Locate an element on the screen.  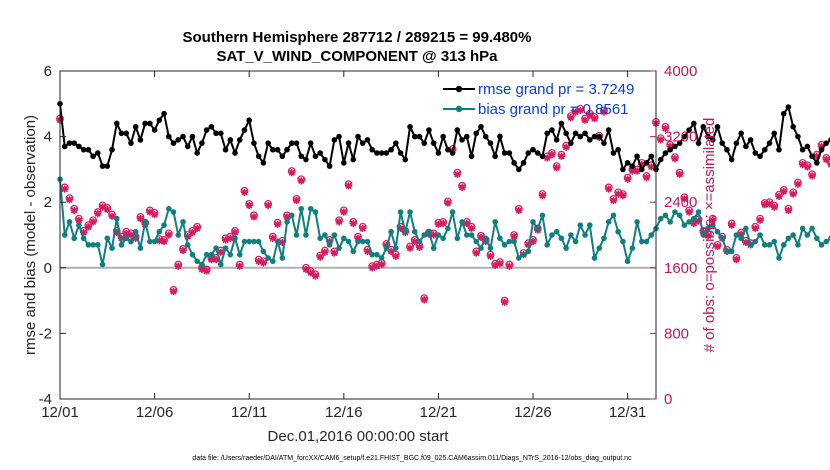
y-left-tick-label: 6 is located at coordinates (48, 71).